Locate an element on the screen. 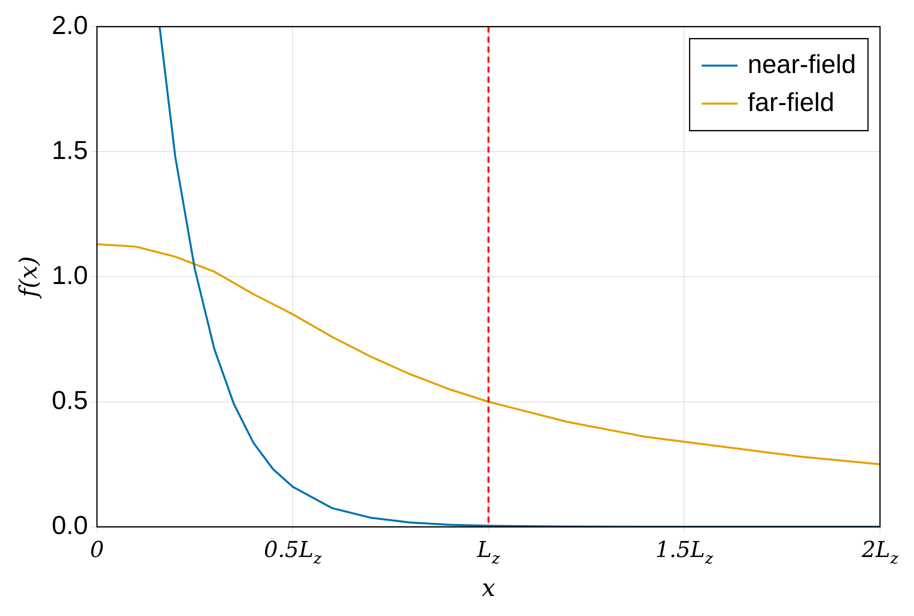 The height and width of the screenshot is (616, 914). x-axis-title: x is located at coordinates (489, 588).